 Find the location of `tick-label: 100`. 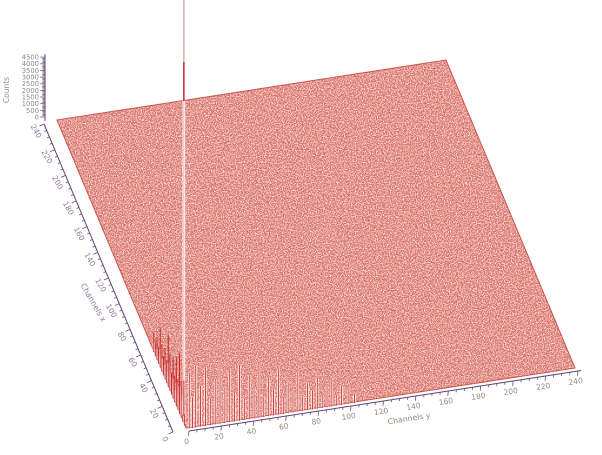

tick-label: 100 is located at coordinates (349, 416).